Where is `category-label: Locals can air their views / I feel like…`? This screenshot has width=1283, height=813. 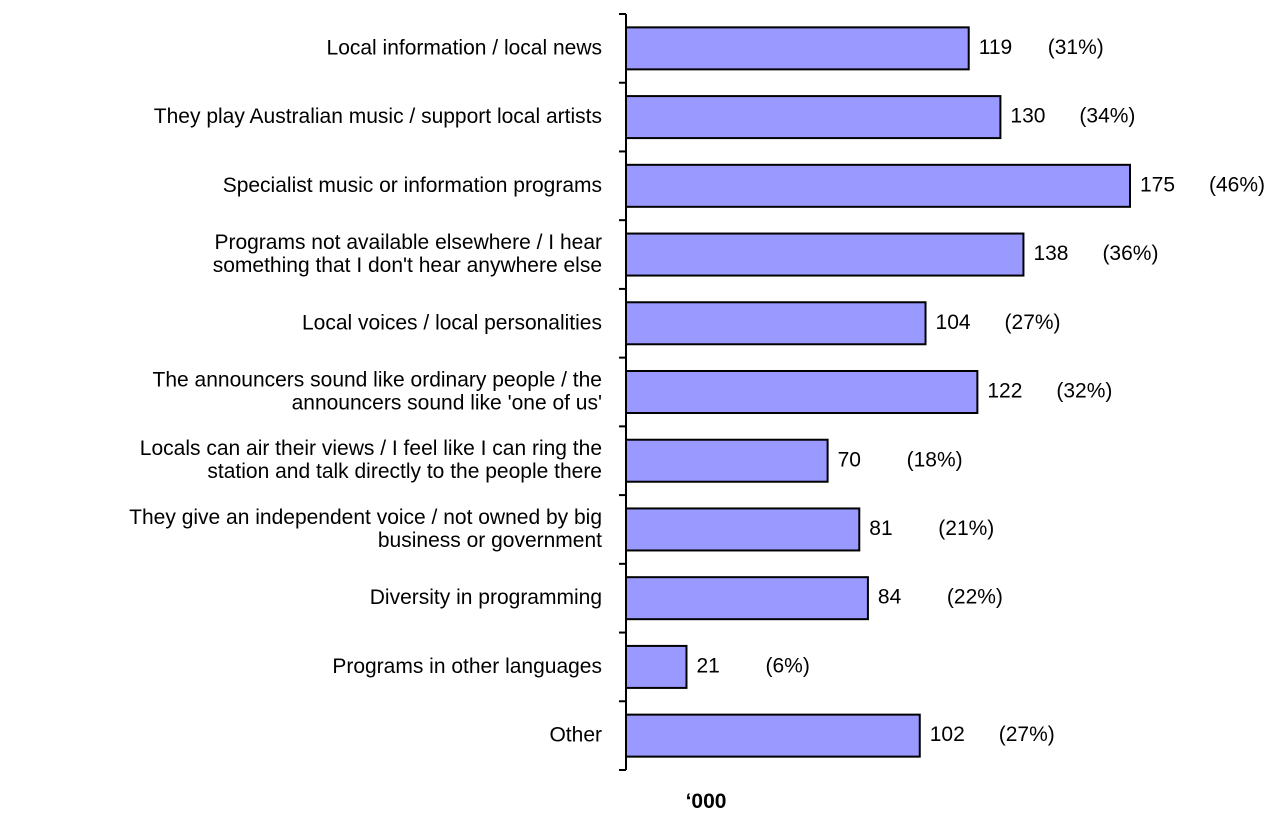
category-label: Locals can air their views / I feel like… is located at coordinates (371, 460).